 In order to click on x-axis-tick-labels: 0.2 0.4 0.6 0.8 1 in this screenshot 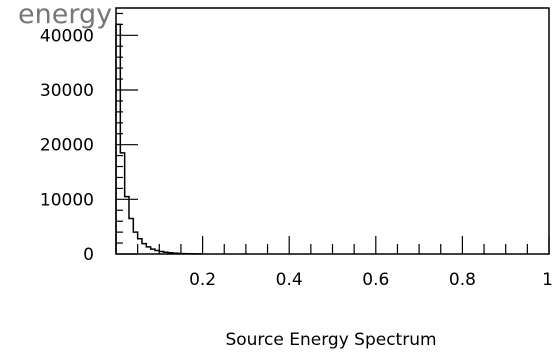, I will do `click(371, 280)`.